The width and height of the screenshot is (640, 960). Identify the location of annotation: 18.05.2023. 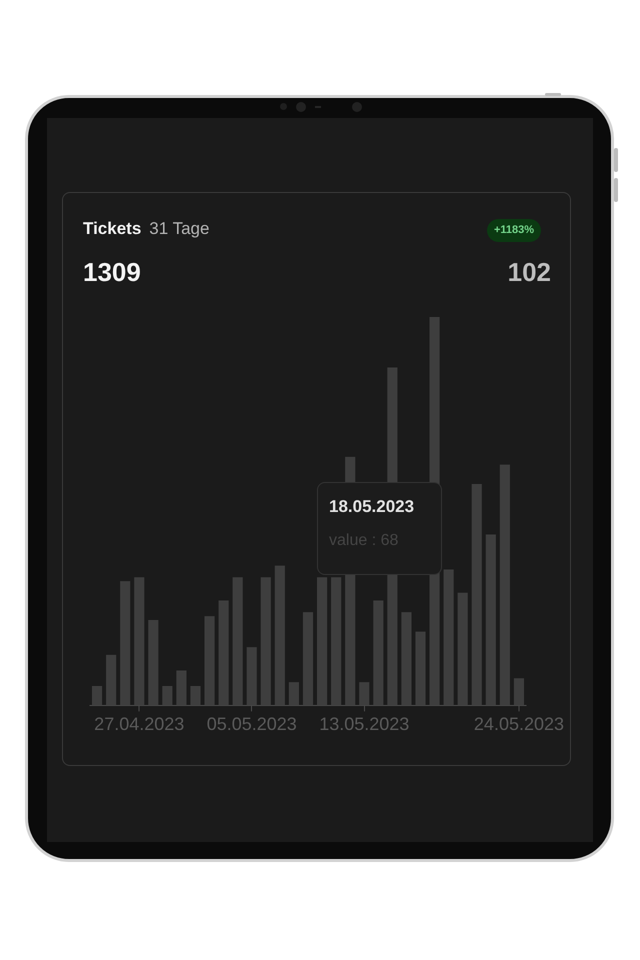
(371, 507).